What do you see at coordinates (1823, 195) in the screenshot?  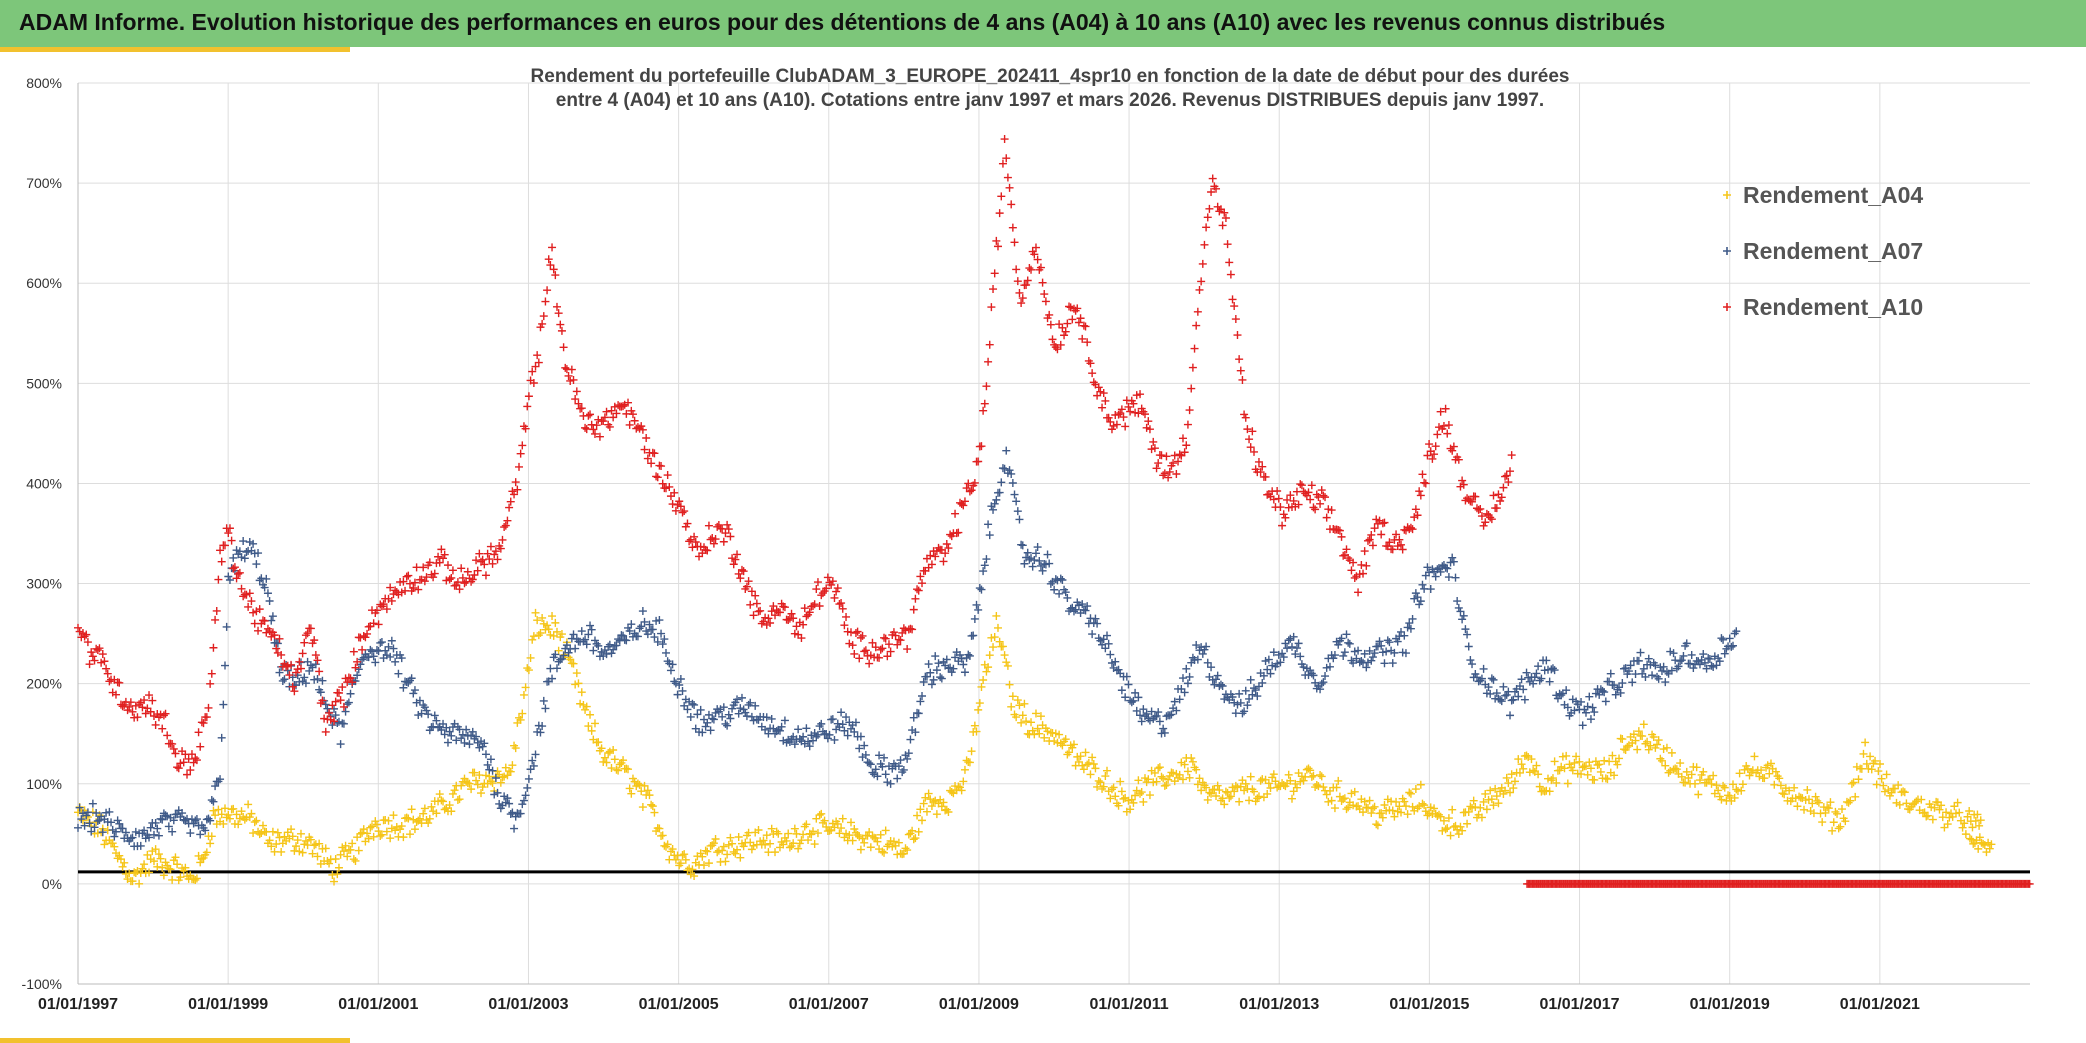 I see `legend-item-rendement_a04: Rendement_A04` at bounding box center [1823, 195].